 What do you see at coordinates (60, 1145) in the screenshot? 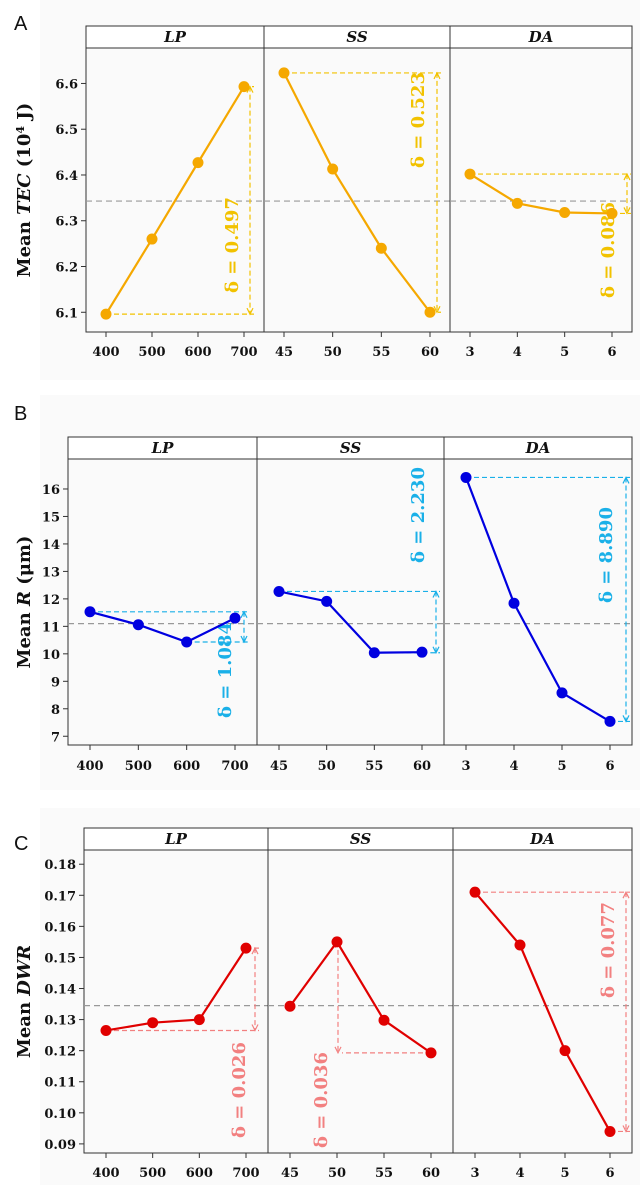
I see `y-tick-label: 0.09` at bounding box center [60, 1145].